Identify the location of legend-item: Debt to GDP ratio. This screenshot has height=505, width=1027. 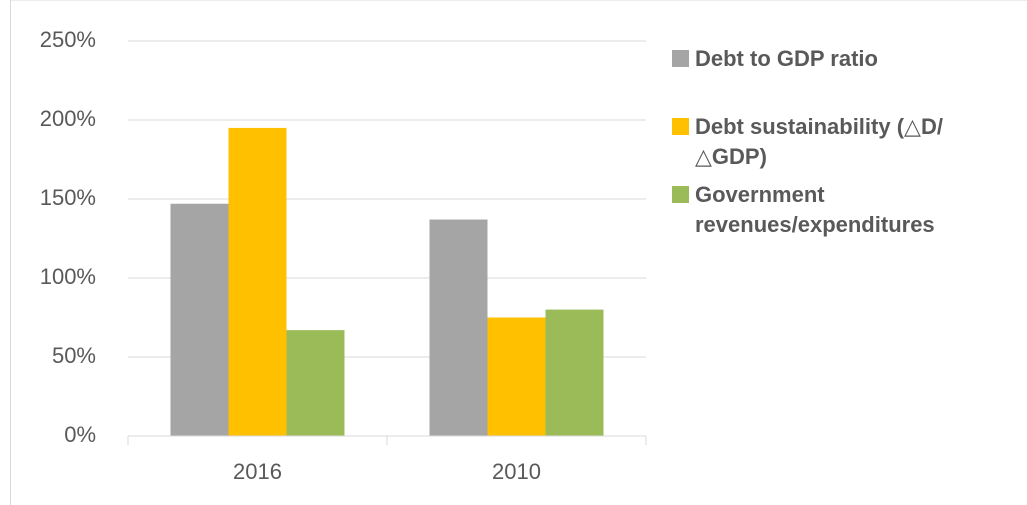
(842, 59).